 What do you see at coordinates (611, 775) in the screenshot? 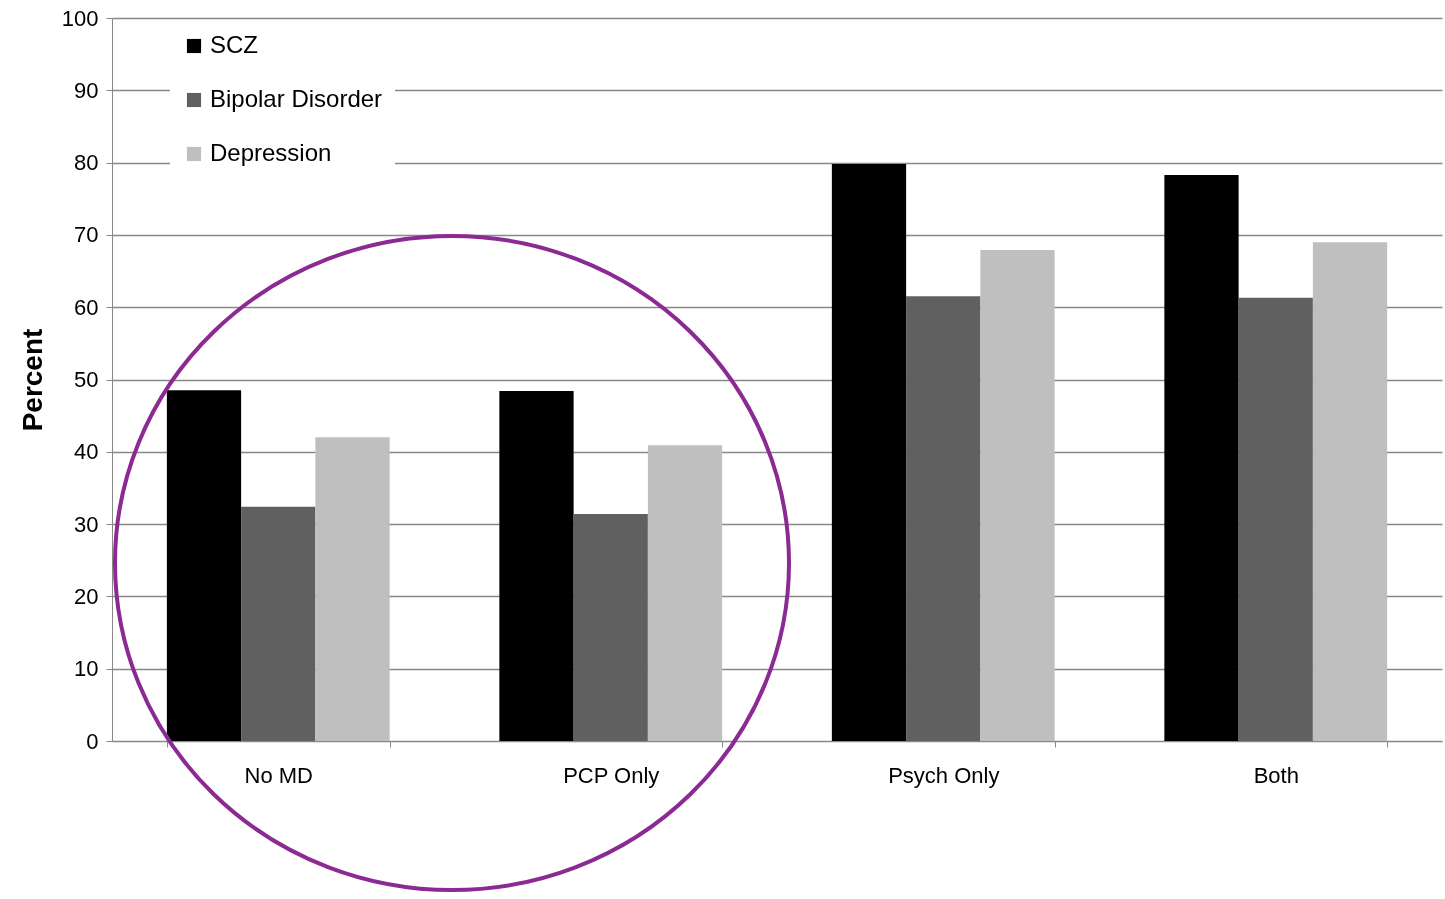
I see `x-tick-label: PCP Only` at bounding box center [611, 775].